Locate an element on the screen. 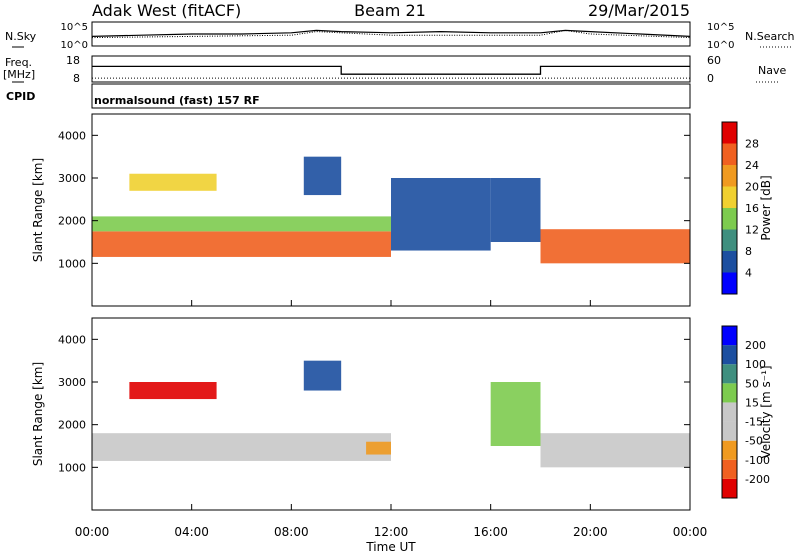  noise-series-line is located at coordinates (391, 33).